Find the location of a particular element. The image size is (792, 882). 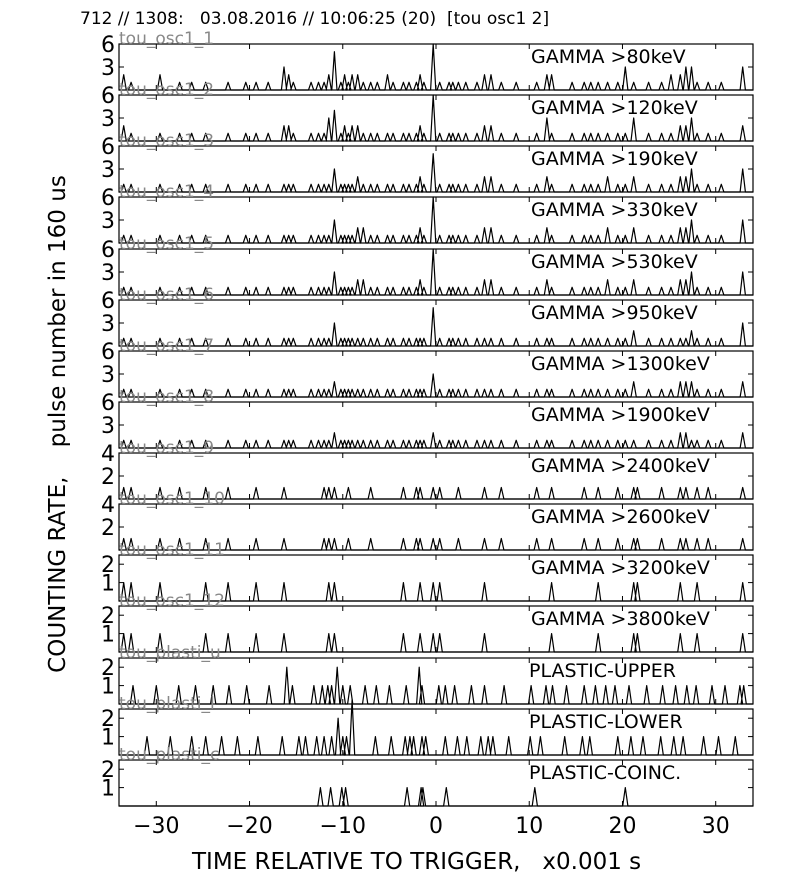

channel-label: GAMMA >2400keV is located at coordinates (620, 466).